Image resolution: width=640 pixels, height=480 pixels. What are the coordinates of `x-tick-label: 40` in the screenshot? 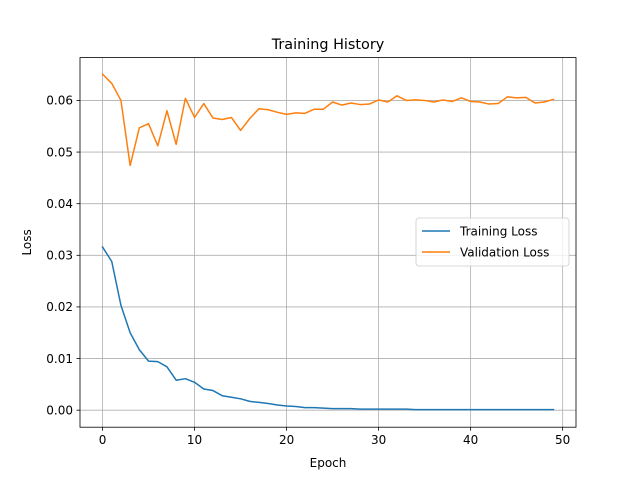 It's located at (470, 440).